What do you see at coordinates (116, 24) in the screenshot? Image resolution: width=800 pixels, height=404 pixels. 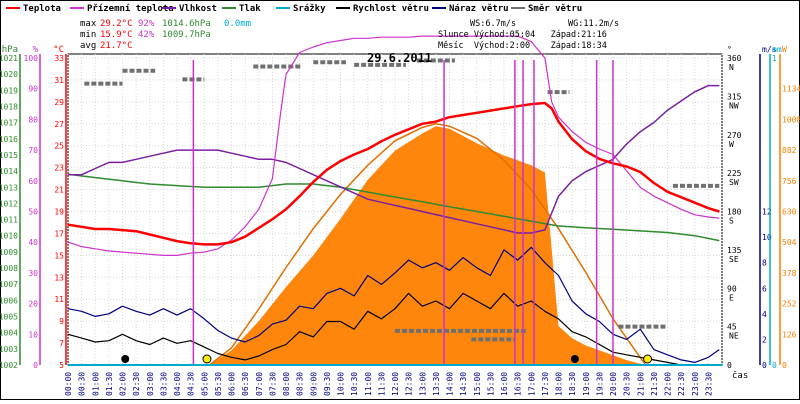 I see `stat-max-temp: 29.2°C` at bounding box center [116, 24].